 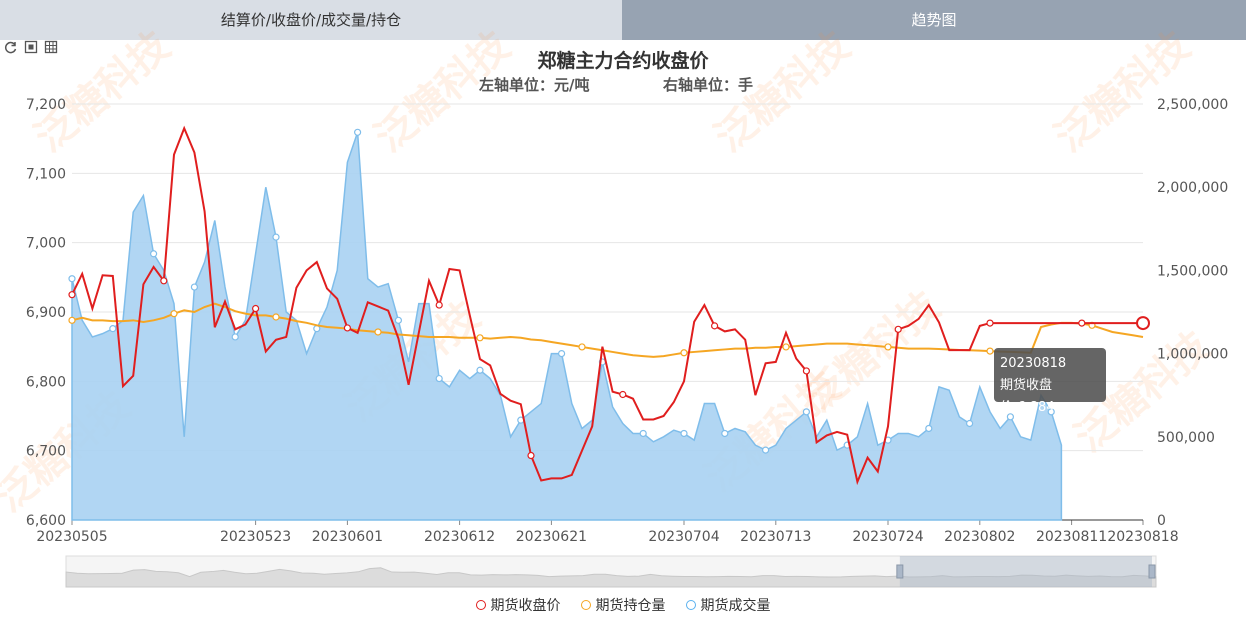 What do you see at coordinates (46, 105) in the screenshot?
I see `y-left-tick-label: 7,200` at bounding box center [46, 105].